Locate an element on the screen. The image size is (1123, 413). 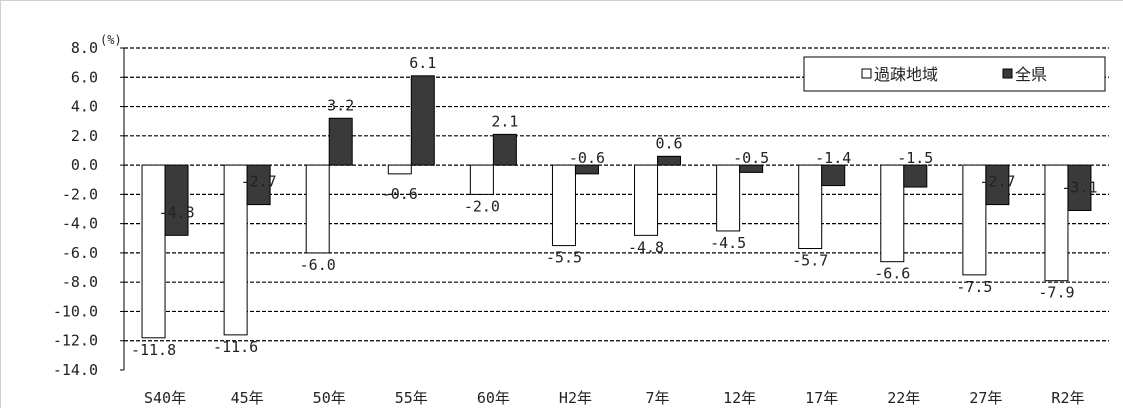
y-tick-label: 2.0 is located at coordinates (84, 136).